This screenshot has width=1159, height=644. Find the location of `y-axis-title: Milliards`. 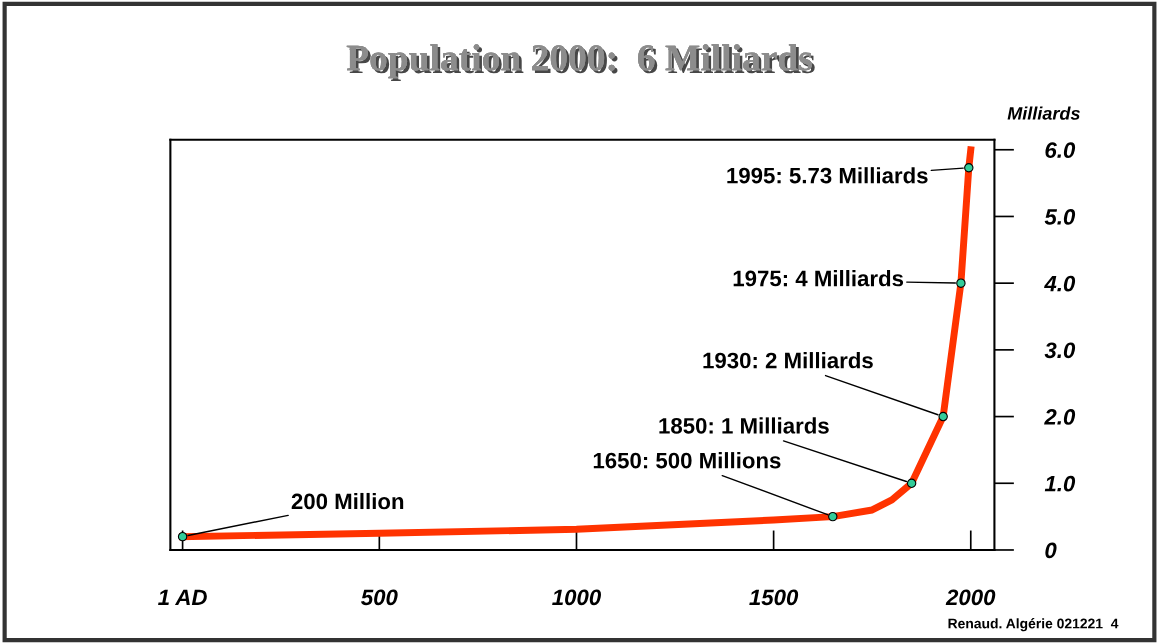

y-axis-title: Milliards is located at coordinates (1043, 113).